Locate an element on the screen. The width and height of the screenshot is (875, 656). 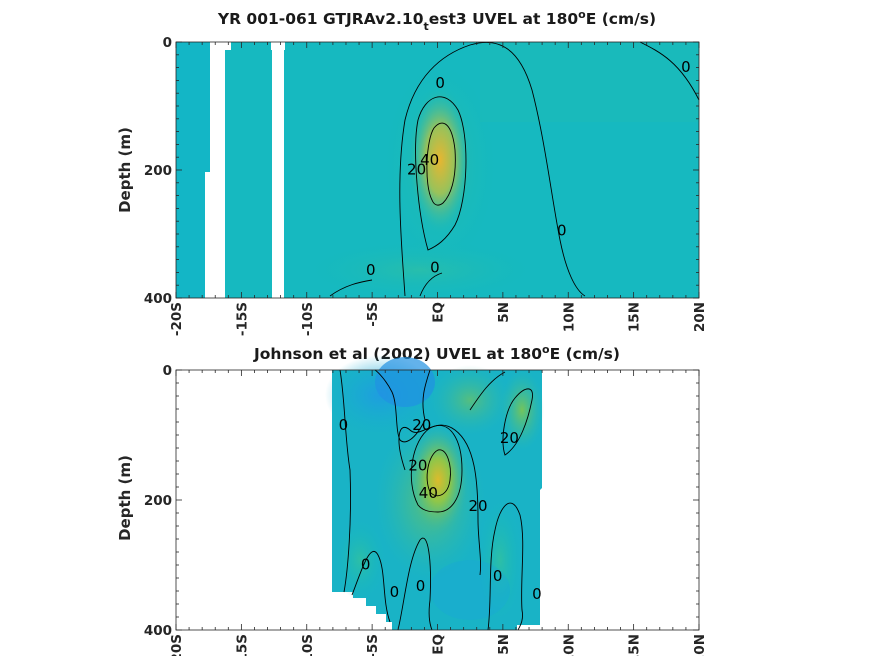
observation-colormap is located at coordinates (434, 492).